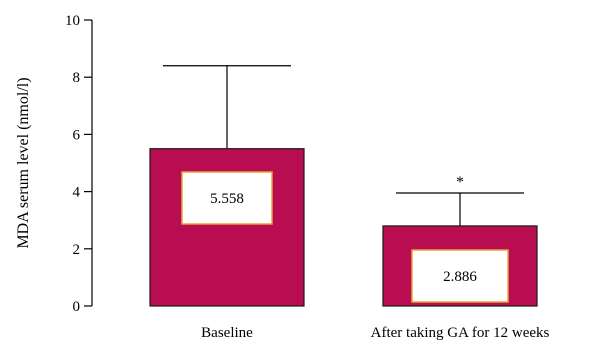 This screenshot has width=605, height=349. What do you see at coordinates (77, 250) in the screenshot?
I see `y-tick-label-1: 2` at bounding box center [77, 250].